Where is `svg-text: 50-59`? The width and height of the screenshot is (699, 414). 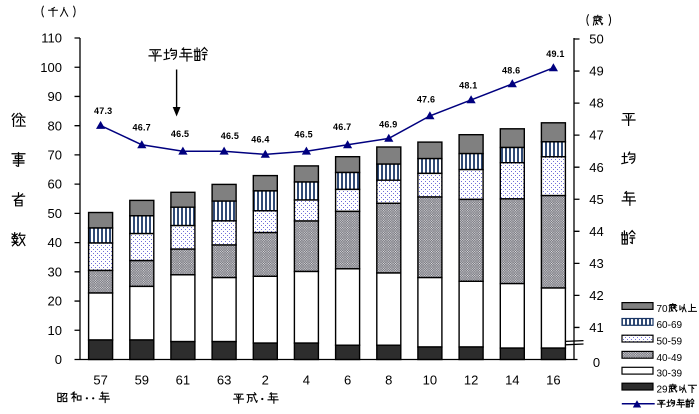 svg-text: 50-59 is located at coordinates (670, 342).